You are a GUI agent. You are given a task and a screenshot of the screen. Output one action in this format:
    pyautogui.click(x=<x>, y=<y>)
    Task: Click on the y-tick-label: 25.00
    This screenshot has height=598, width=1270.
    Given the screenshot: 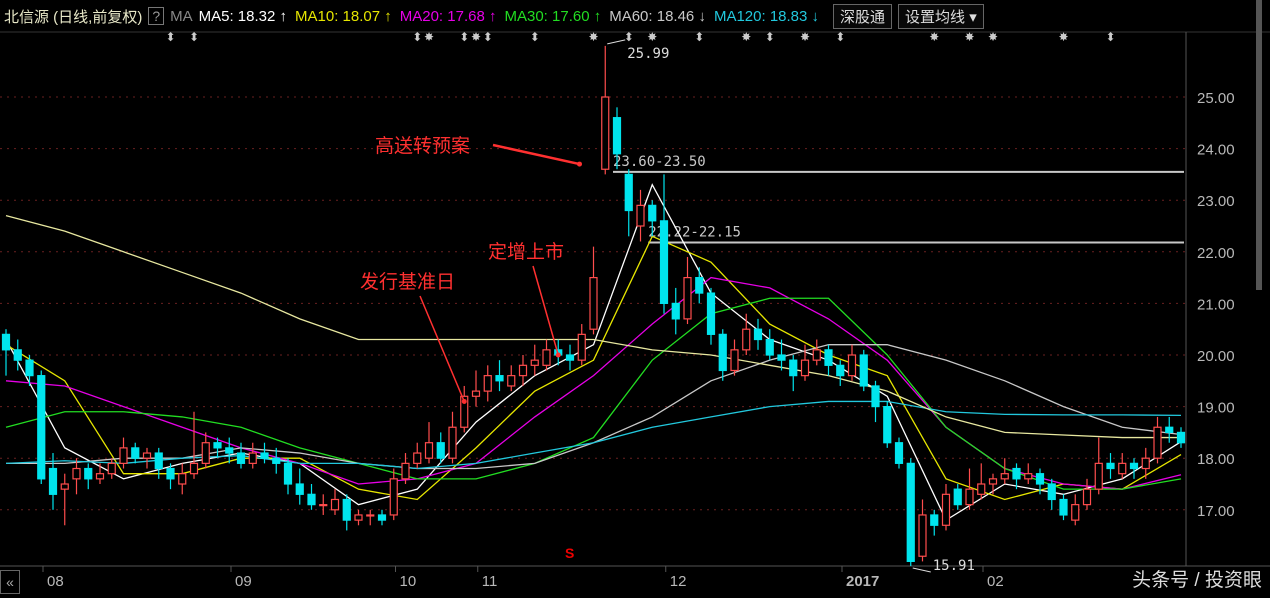 What is the action you would take?
    pyautogui.click(x=1216, y=98)
    